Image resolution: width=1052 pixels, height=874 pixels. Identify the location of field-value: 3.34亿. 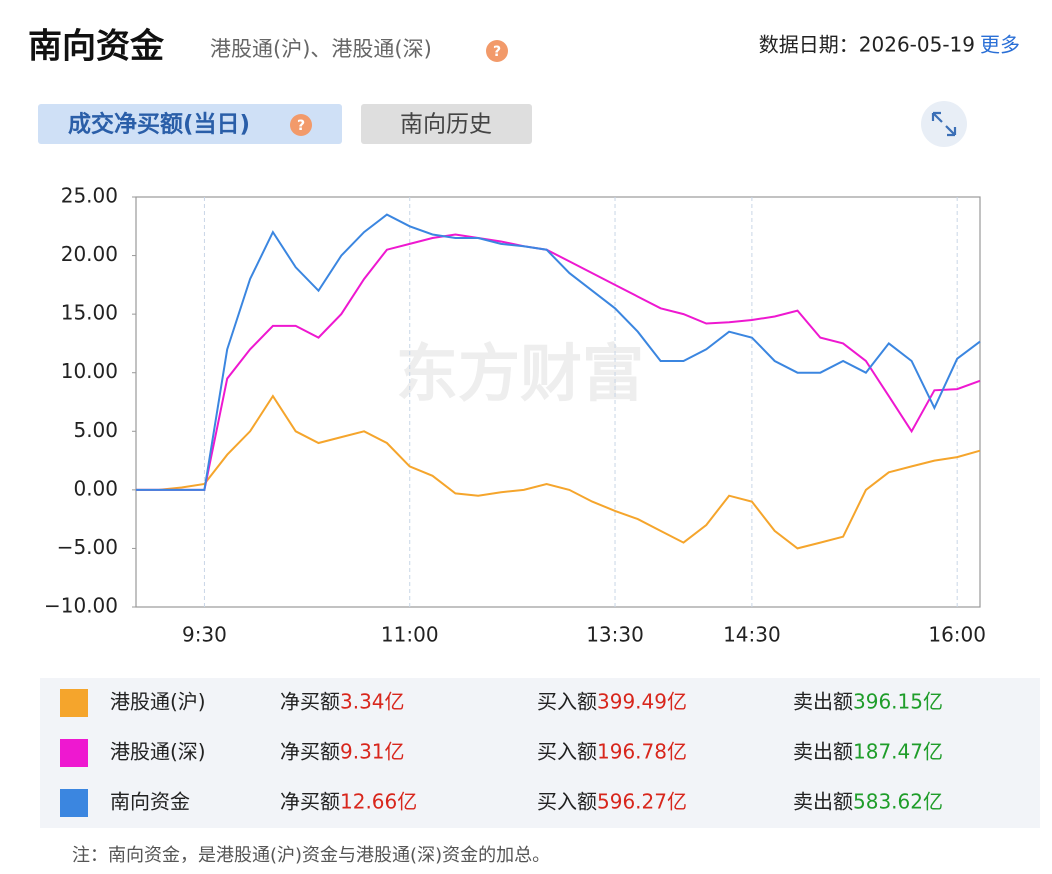
(372, 702).